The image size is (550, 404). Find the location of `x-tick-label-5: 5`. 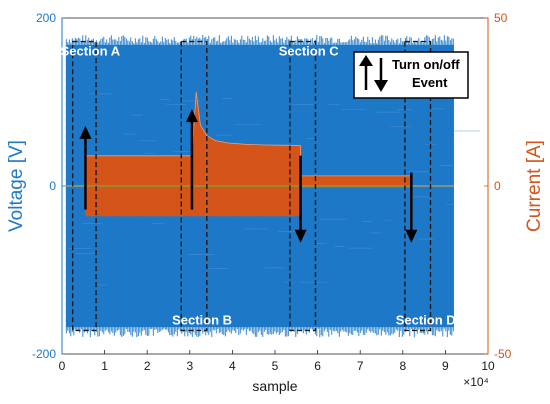

x-tick-label-5: 5 is located at coordinates (275, 366).